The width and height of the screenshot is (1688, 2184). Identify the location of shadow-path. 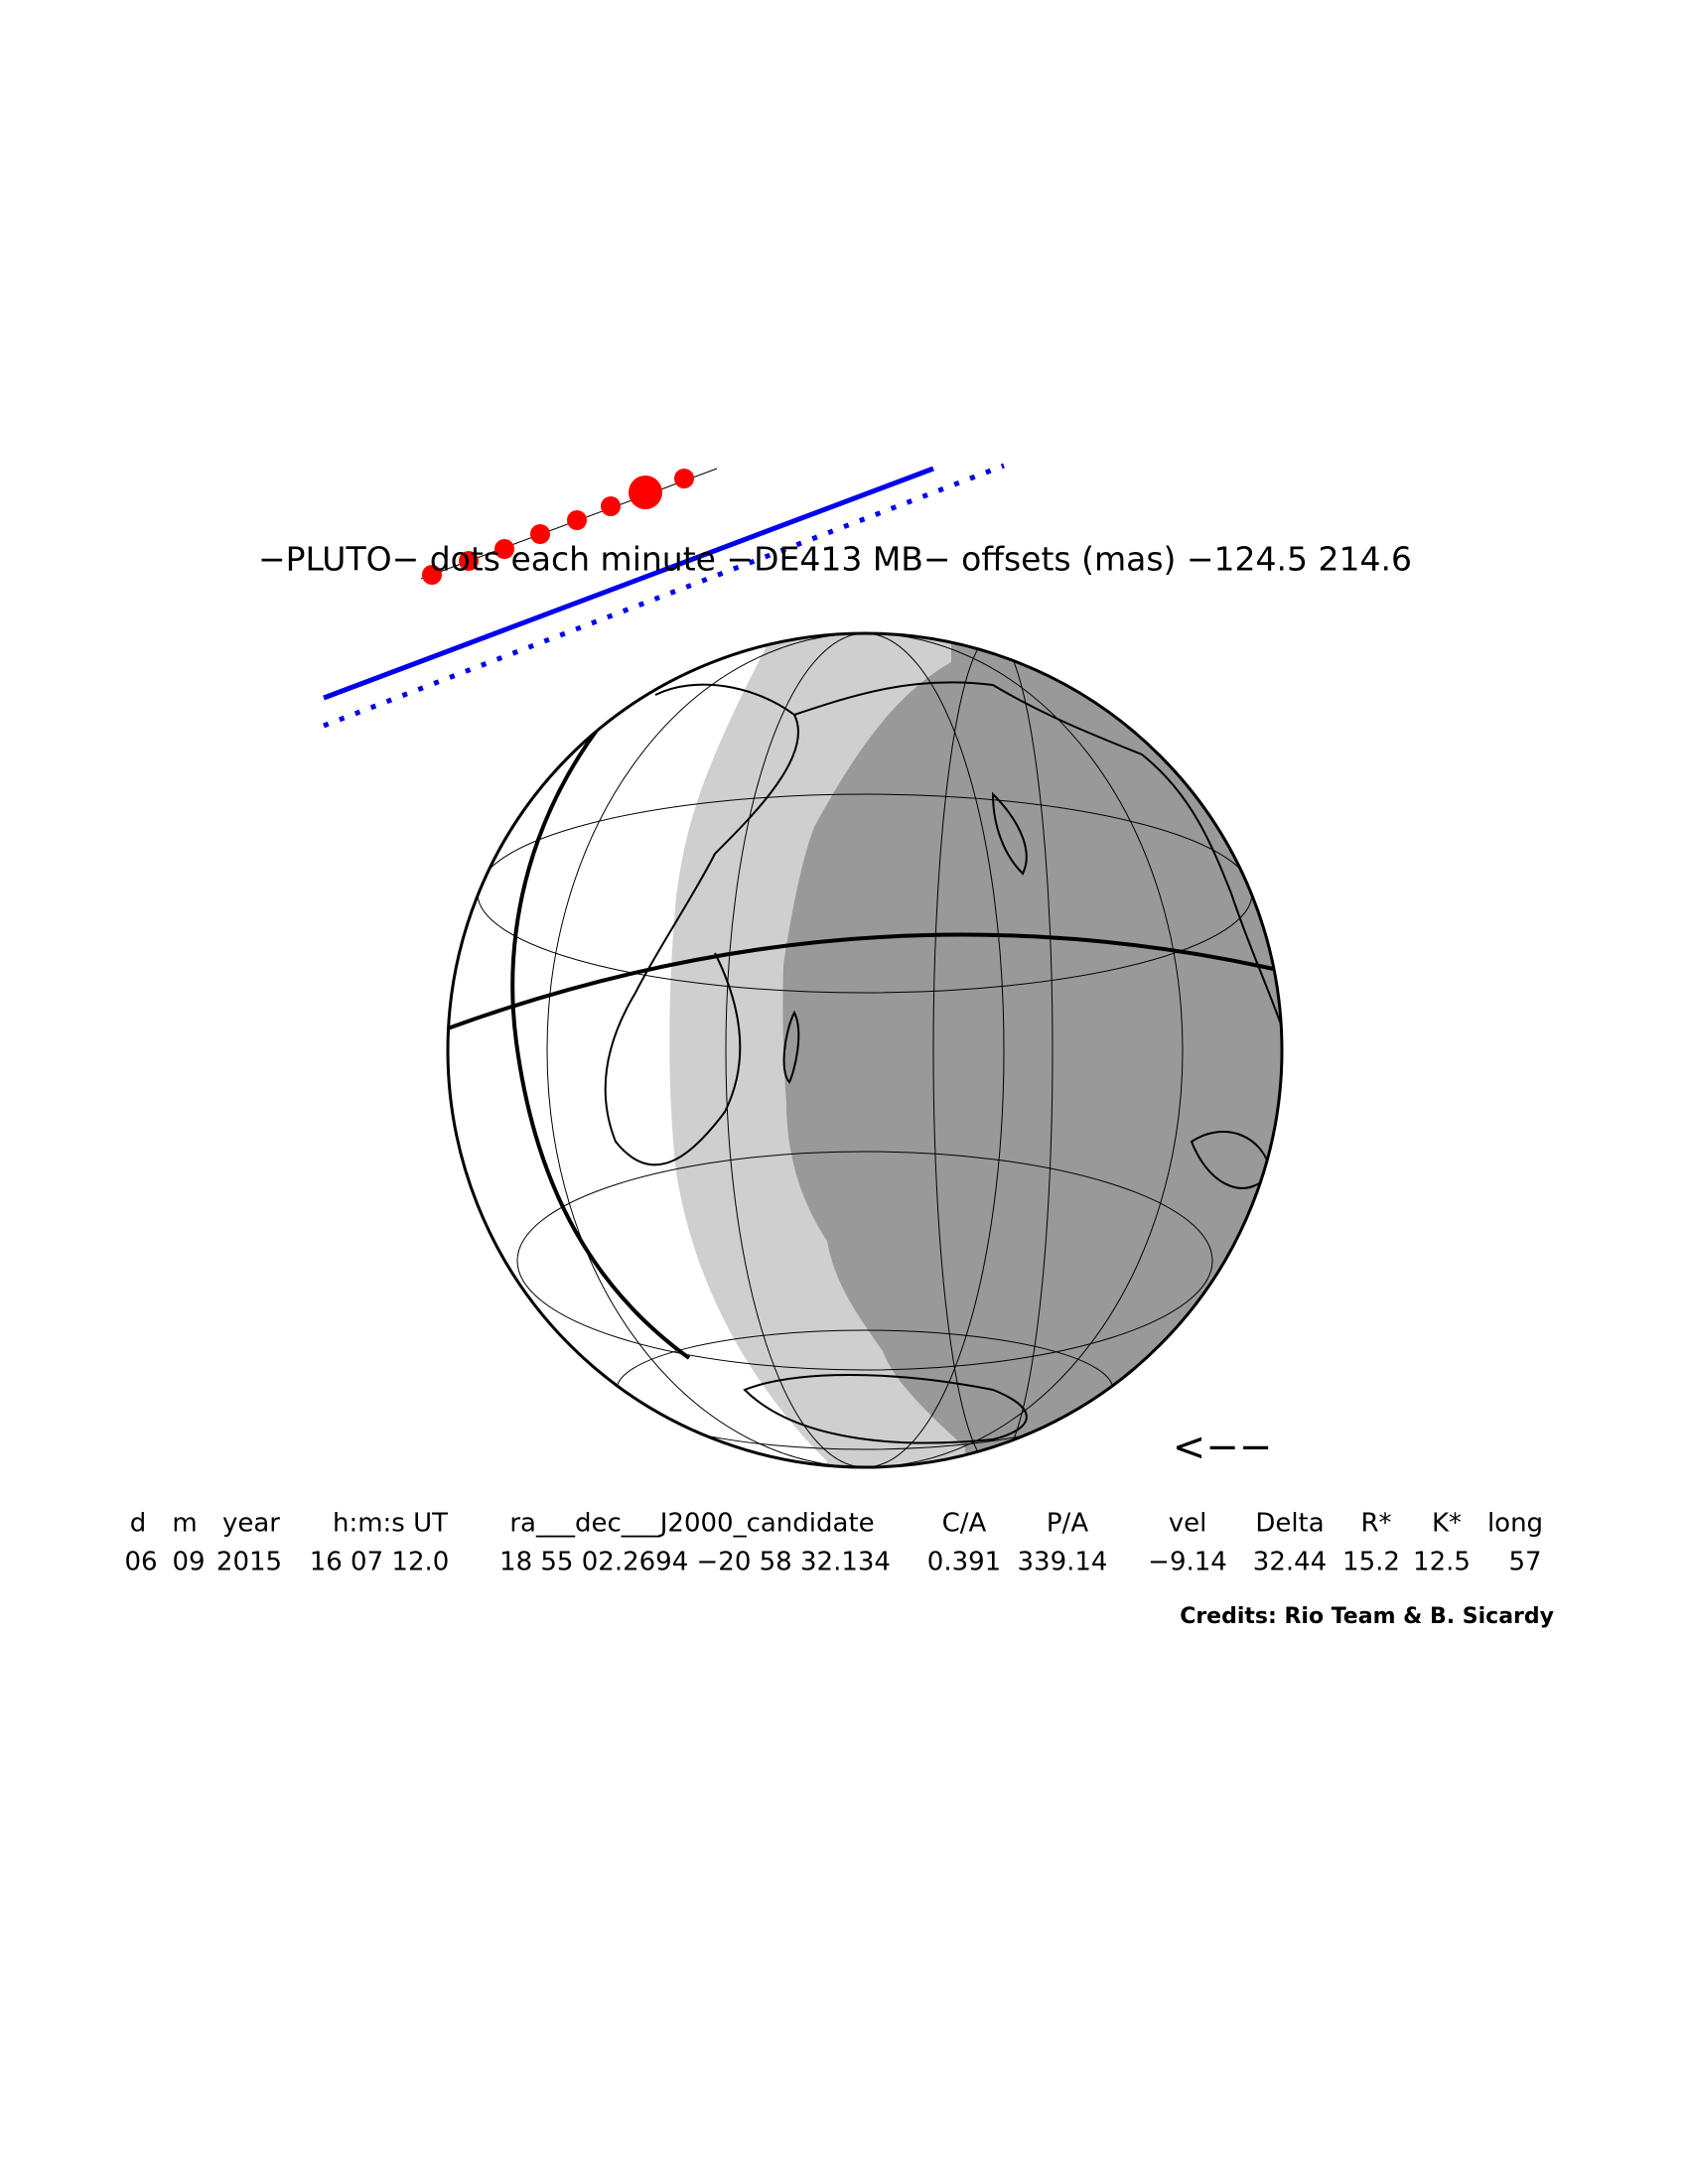
(664, 596).